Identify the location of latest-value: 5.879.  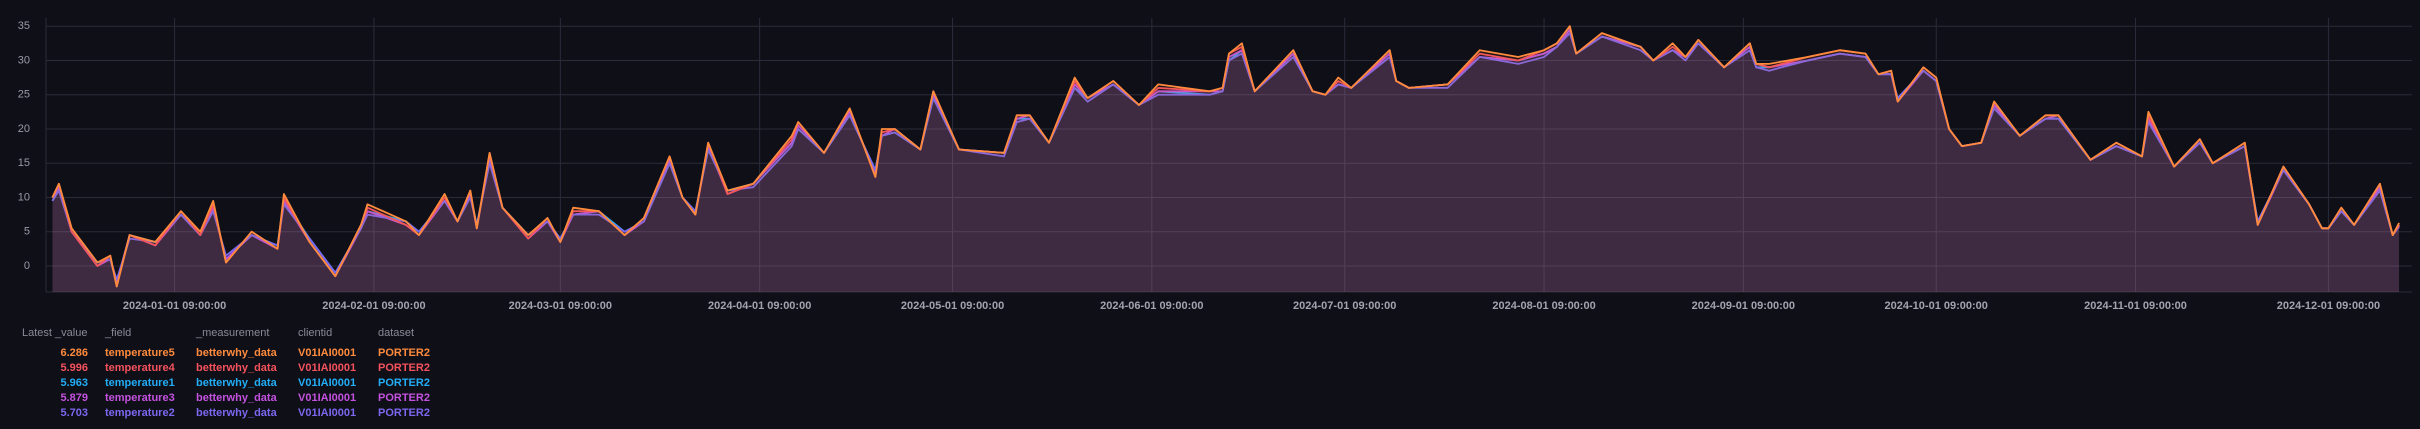
(74, 398).